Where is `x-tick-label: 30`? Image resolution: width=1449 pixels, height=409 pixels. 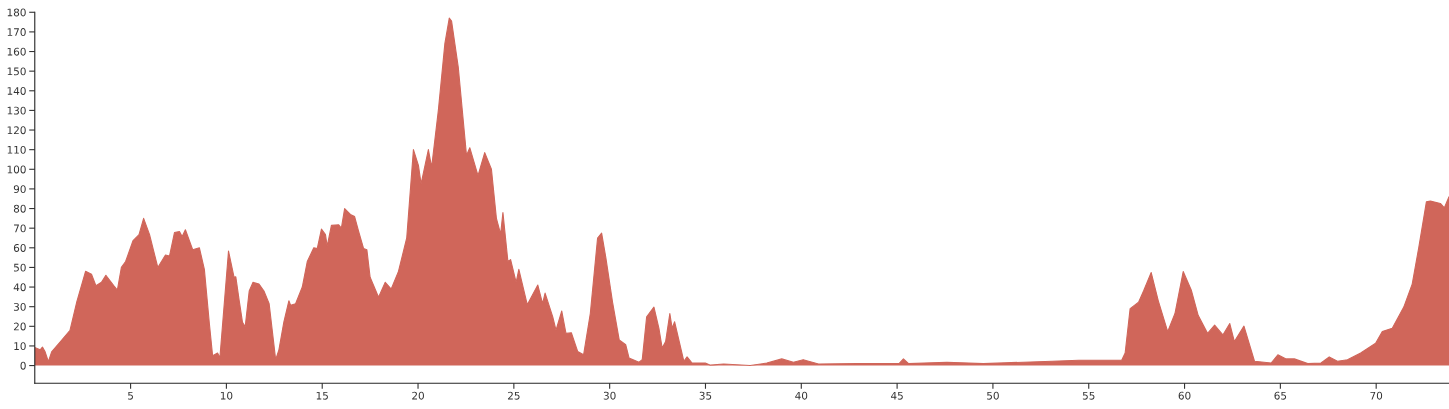
x-tick-label: 30 is located at coordinates (609, 395).